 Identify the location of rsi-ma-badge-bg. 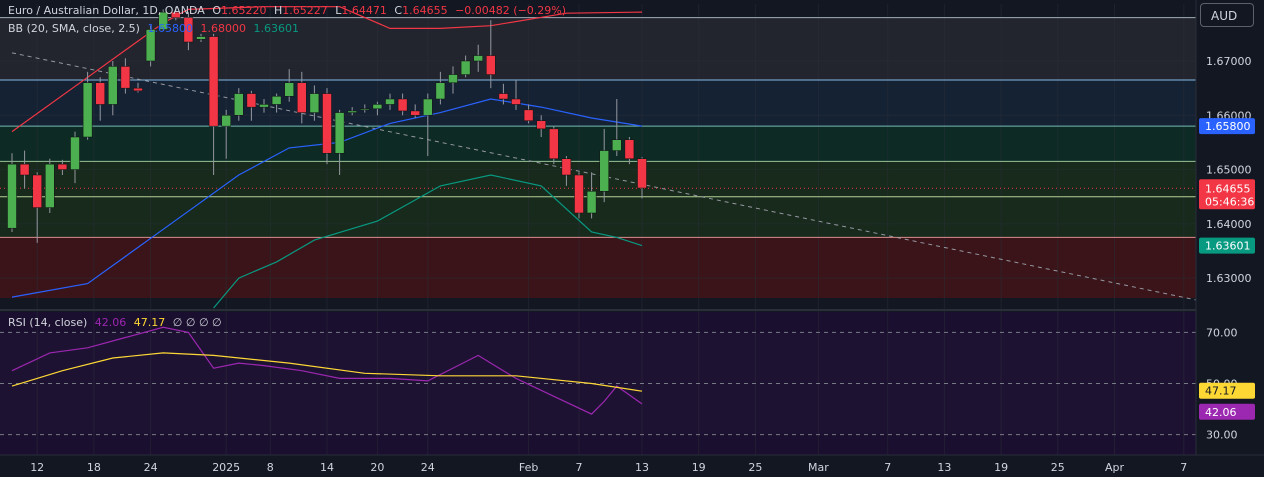
(1227, 390).